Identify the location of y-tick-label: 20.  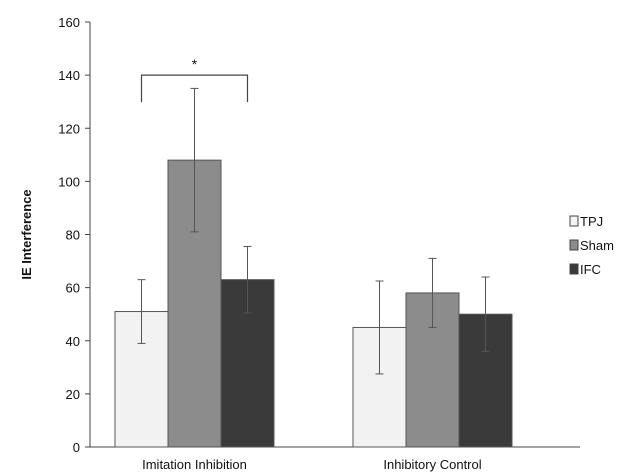
(73, 394).